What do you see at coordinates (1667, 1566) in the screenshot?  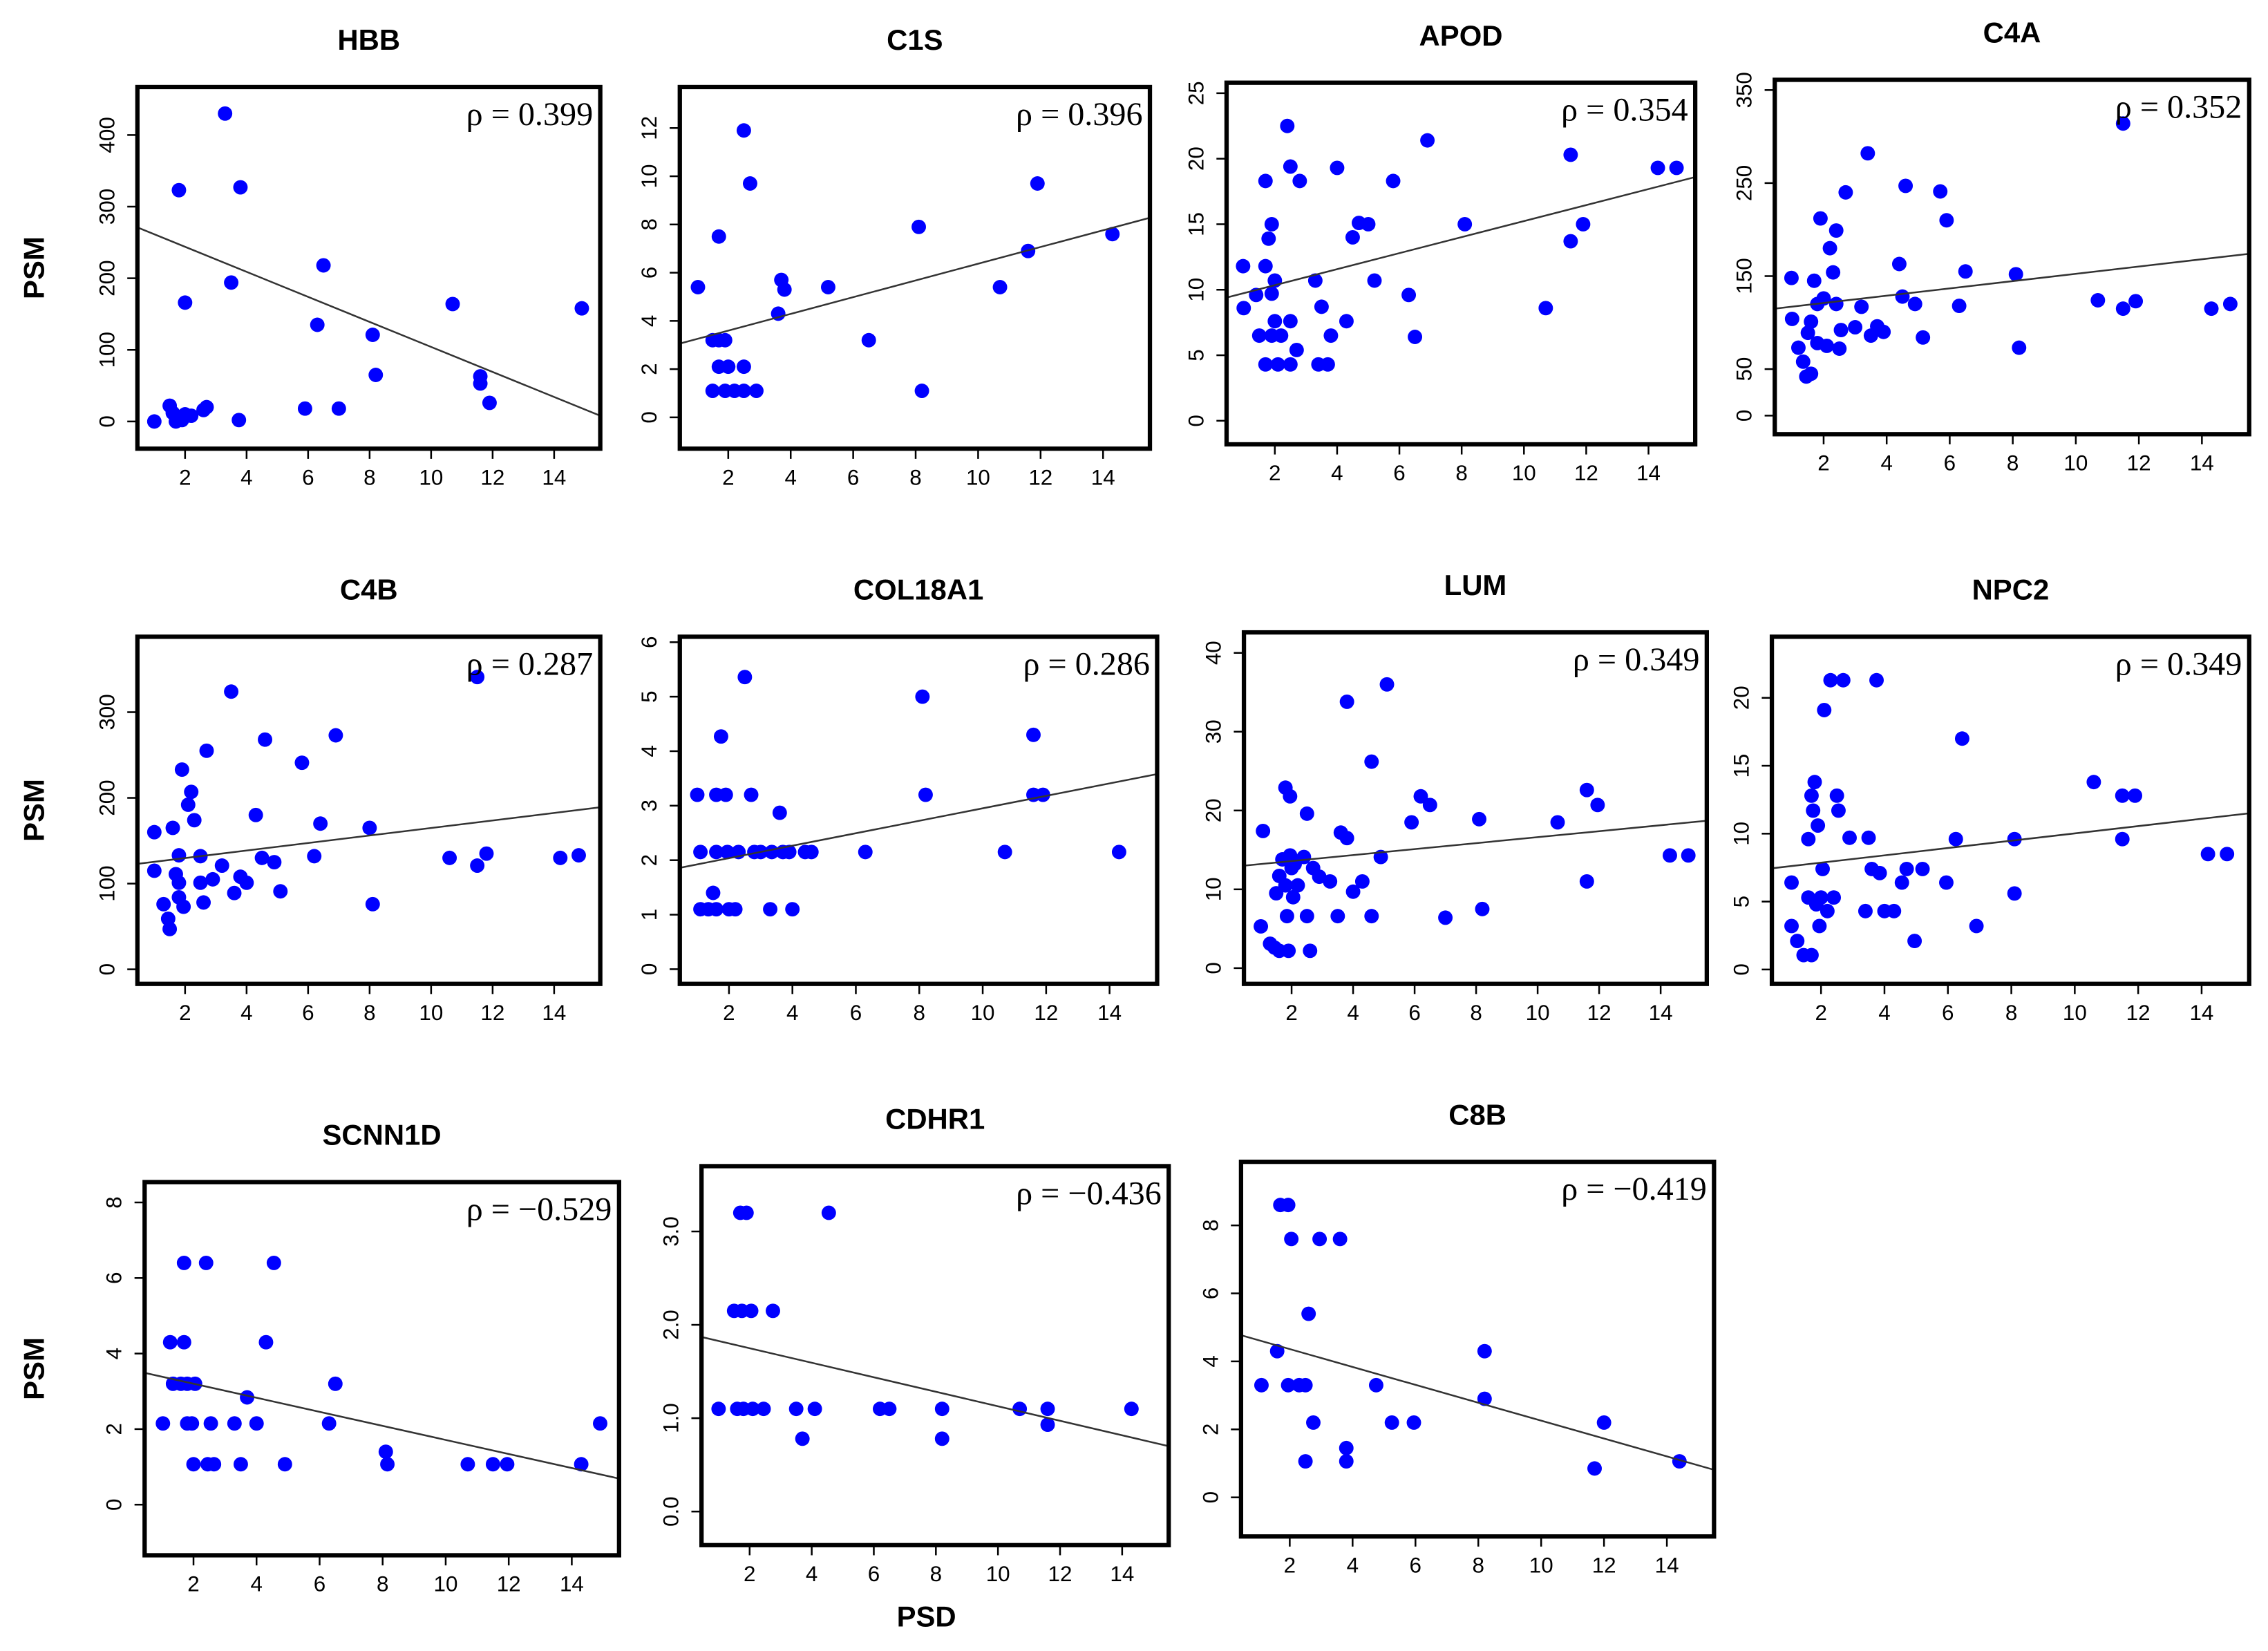 I see `x-tick-label: 14` at bounding box center [1667, 1566].